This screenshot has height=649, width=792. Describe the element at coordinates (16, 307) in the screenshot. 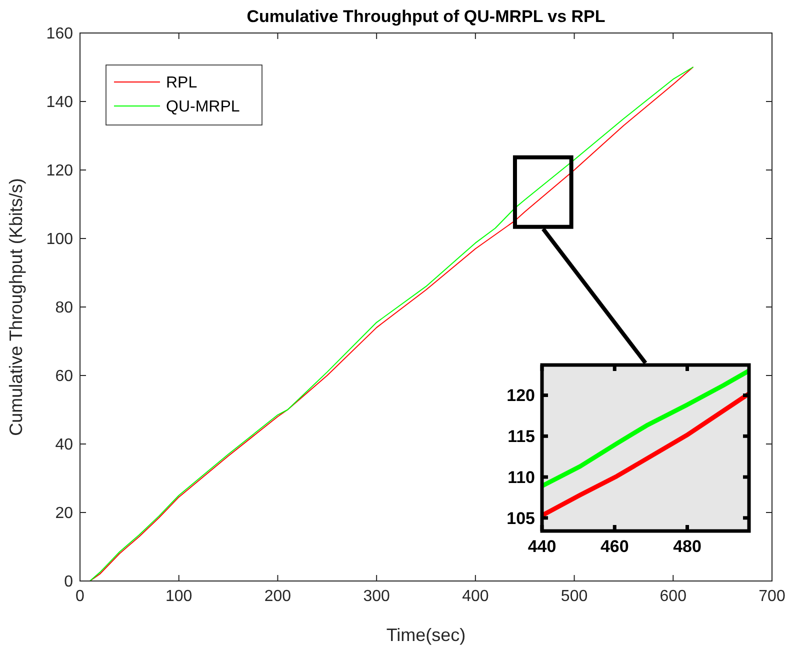

I see `y-axis-title: Cumulative Throughput (Kbits/s)` at that location.